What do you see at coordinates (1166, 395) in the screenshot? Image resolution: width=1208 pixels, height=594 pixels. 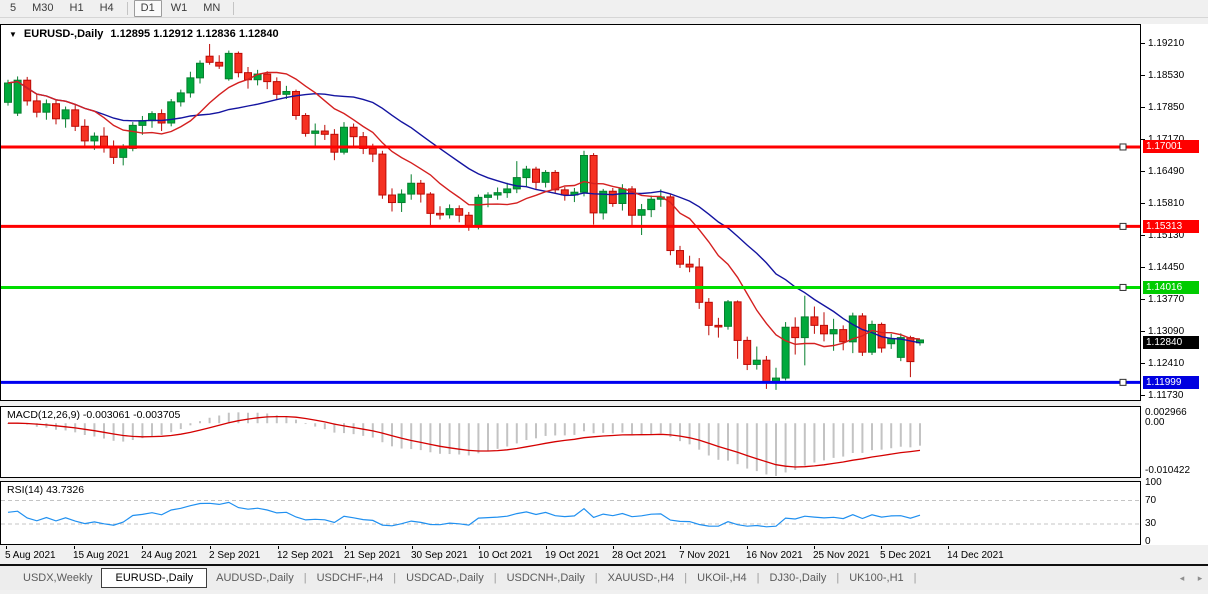 I see `price-axis-label: 1.11730` at bounding box center [1166, 395].